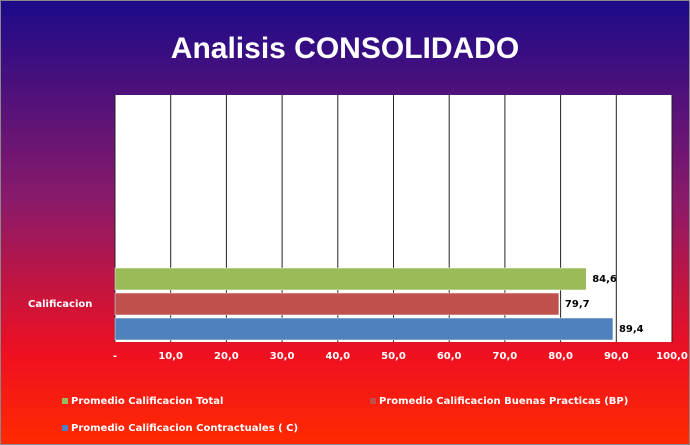 This screenshot has height=445, width=690. I want to click on data-label: 79,7, so click(577, 304).